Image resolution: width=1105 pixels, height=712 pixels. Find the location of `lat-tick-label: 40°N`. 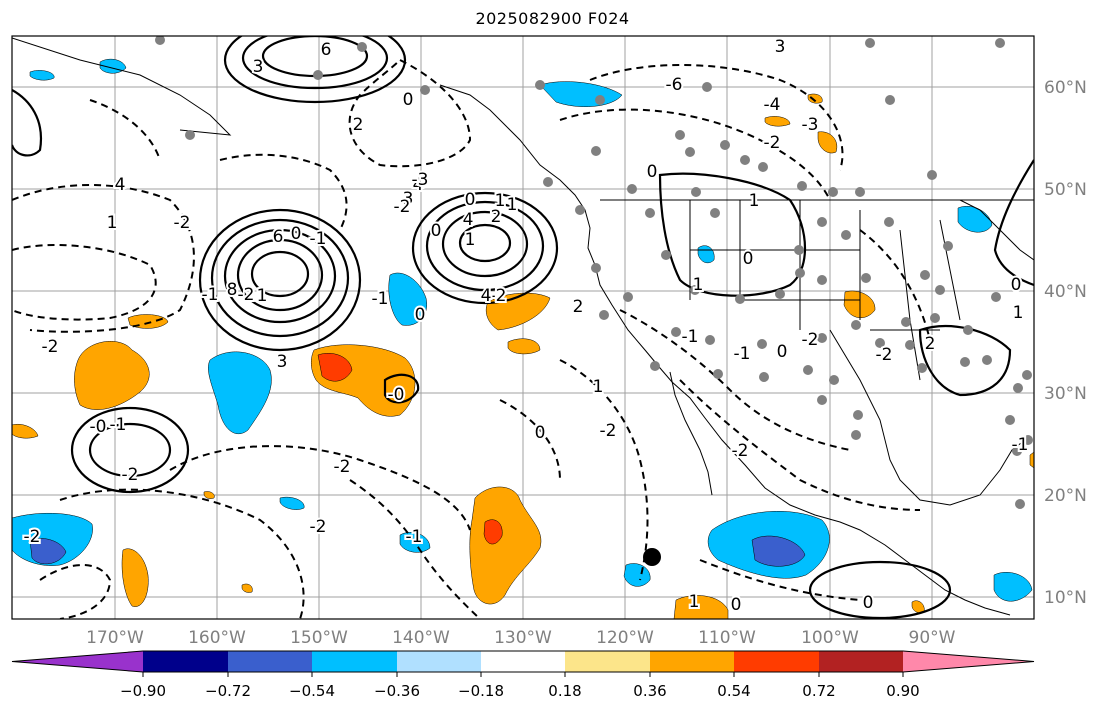

lat-tick-label: 40°N is located at coordinates (1065, 292).